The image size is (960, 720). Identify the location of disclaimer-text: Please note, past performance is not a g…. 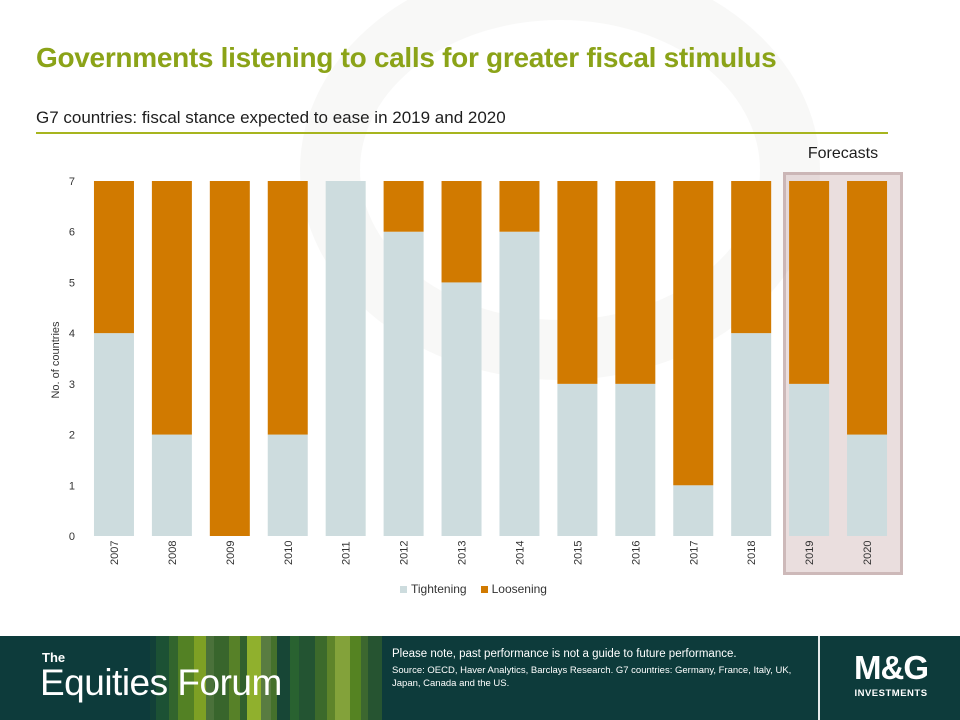
(564, 654).